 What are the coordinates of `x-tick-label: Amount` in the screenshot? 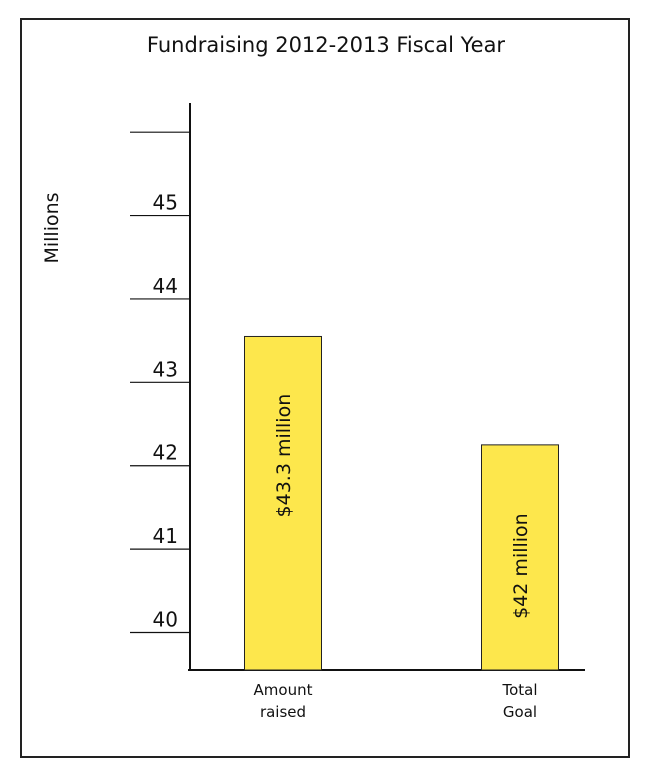 It's located at (283, 690).